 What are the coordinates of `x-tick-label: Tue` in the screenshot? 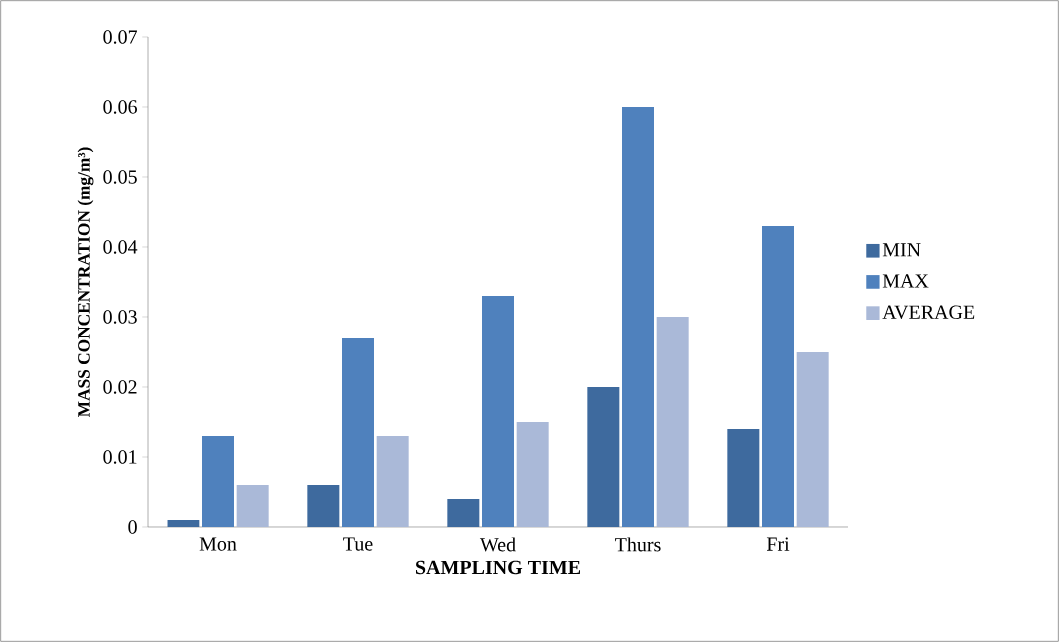 It's located at (358, 544).